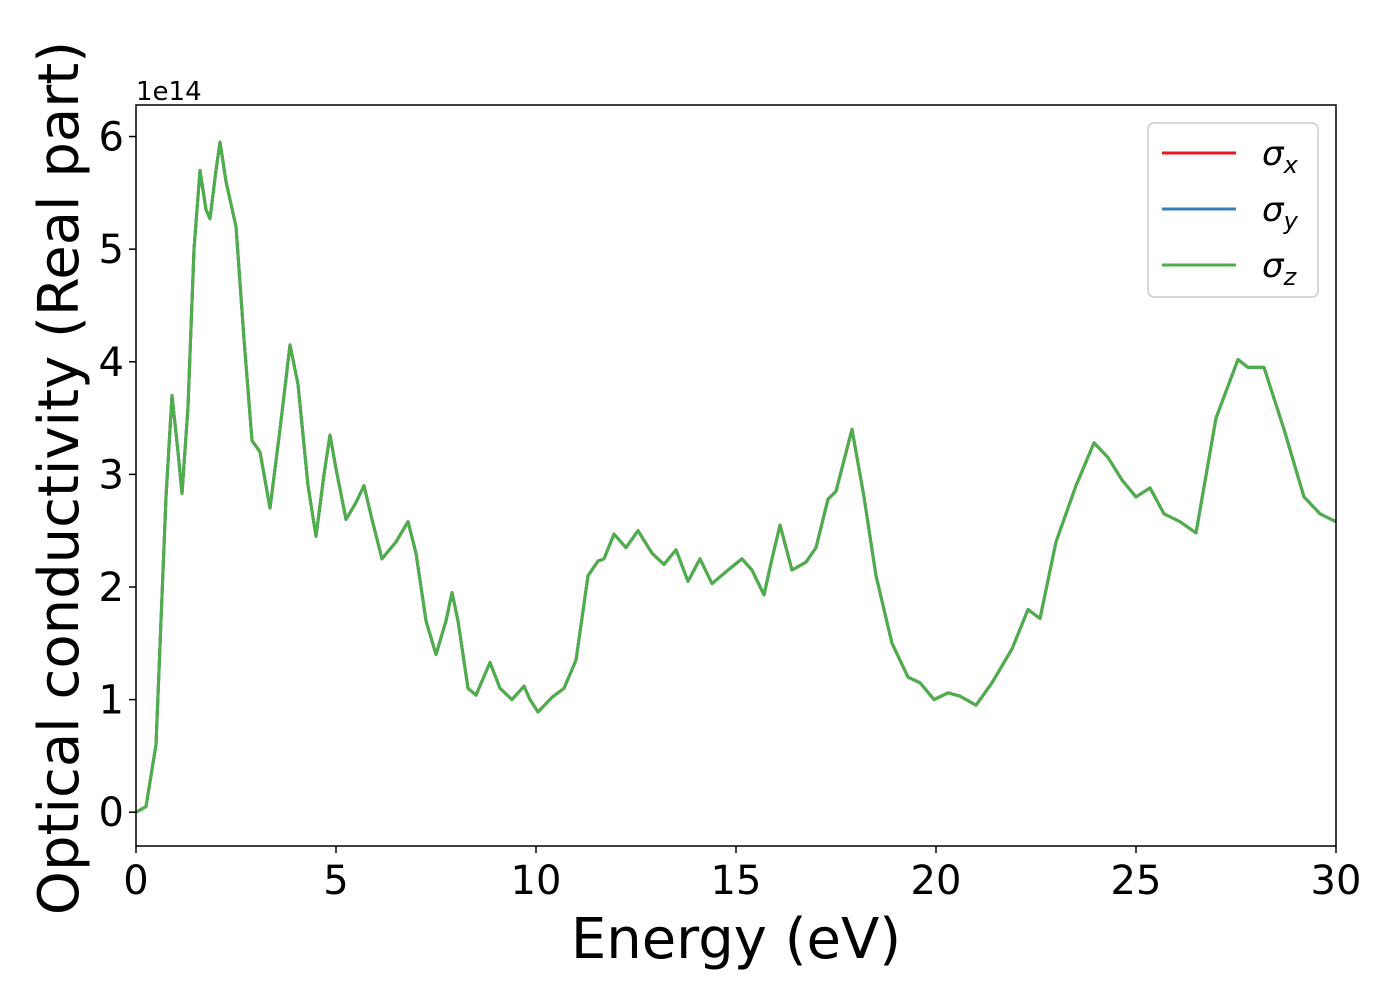  I want to click on y-tick-label: 5, so click(111, 250).